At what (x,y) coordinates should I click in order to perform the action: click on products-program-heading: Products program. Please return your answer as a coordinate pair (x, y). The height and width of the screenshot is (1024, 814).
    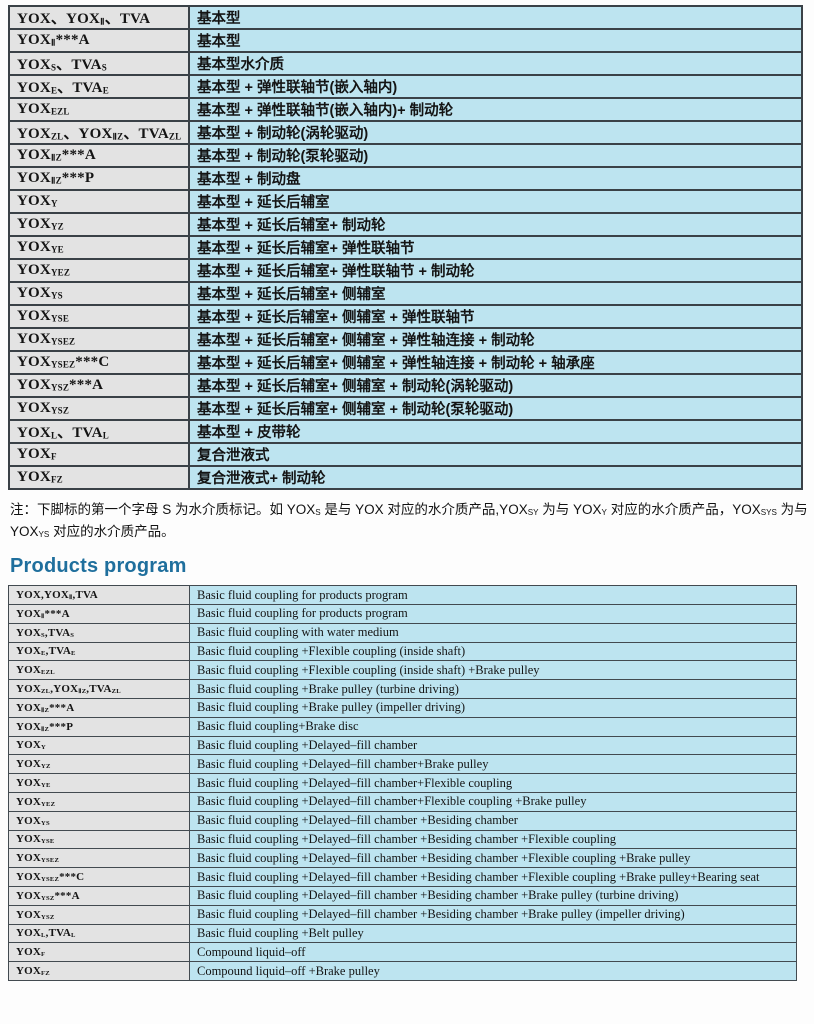
    Looking at the image, I should click on (98, 566).